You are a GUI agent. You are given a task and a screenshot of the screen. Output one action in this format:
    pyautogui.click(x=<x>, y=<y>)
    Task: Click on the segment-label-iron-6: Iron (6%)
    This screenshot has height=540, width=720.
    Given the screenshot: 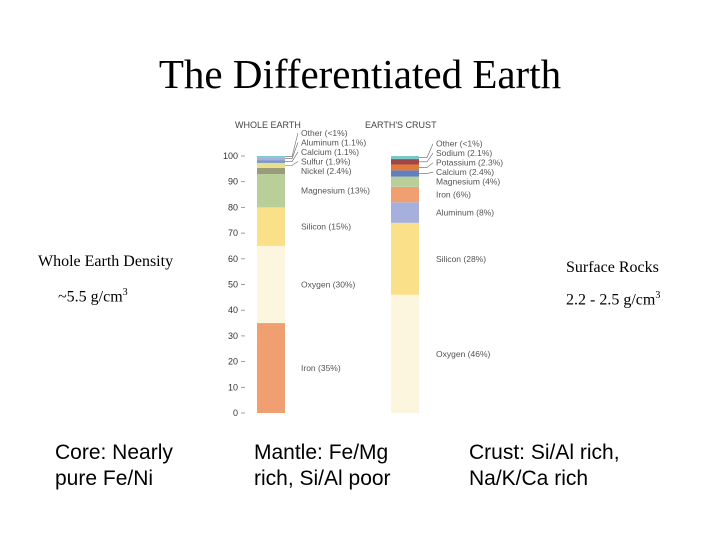 What is the action you would take?
    pyautogui.click(x=453, y=195)
    